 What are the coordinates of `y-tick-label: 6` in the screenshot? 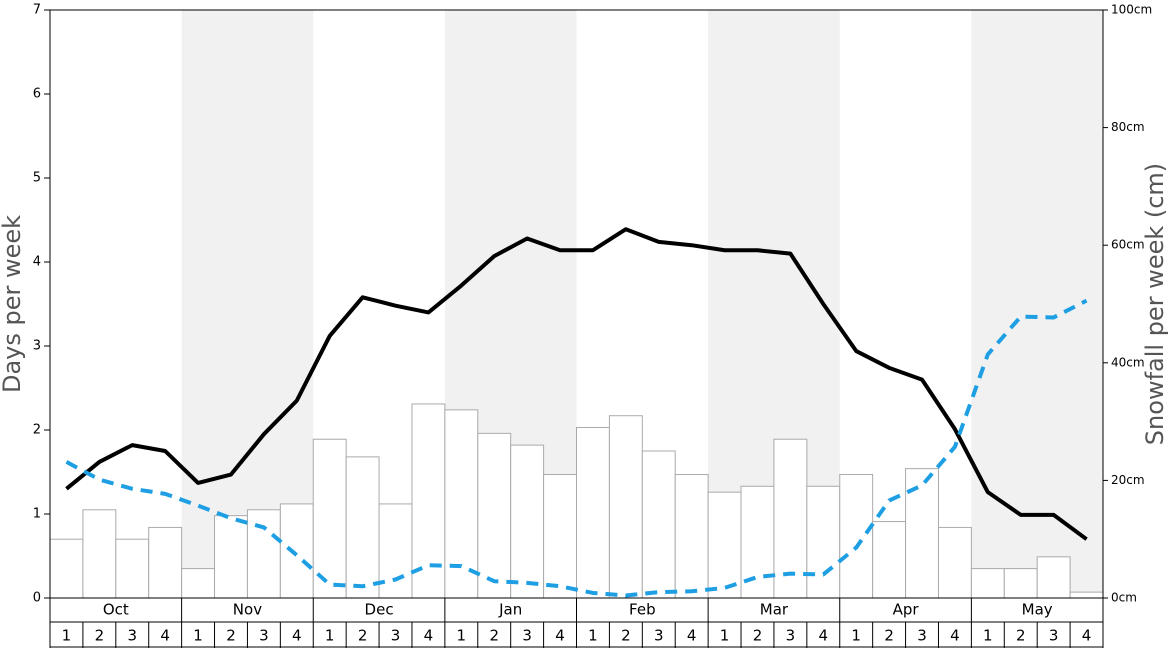 It's located at (37, 94).